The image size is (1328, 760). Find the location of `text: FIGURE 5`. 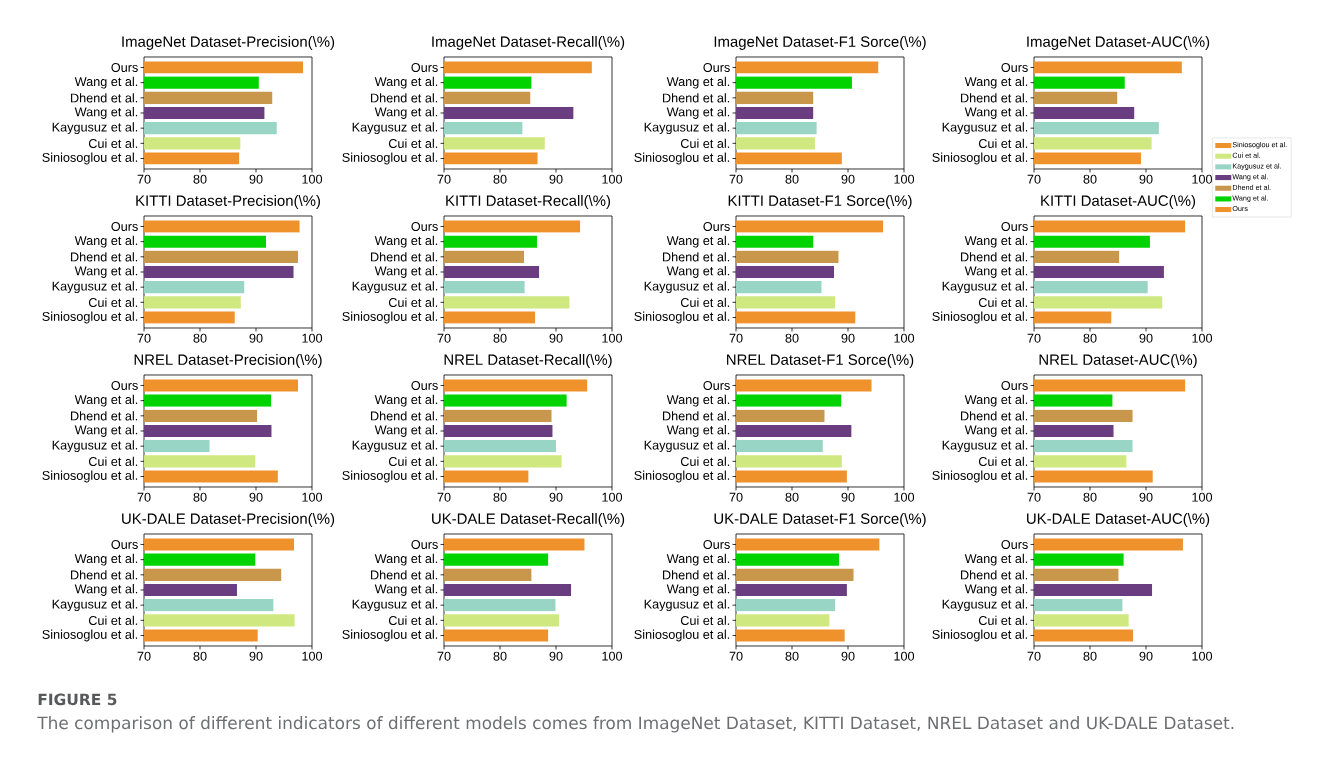

text: FIGURE 5 is located at coordinates (77, 699).